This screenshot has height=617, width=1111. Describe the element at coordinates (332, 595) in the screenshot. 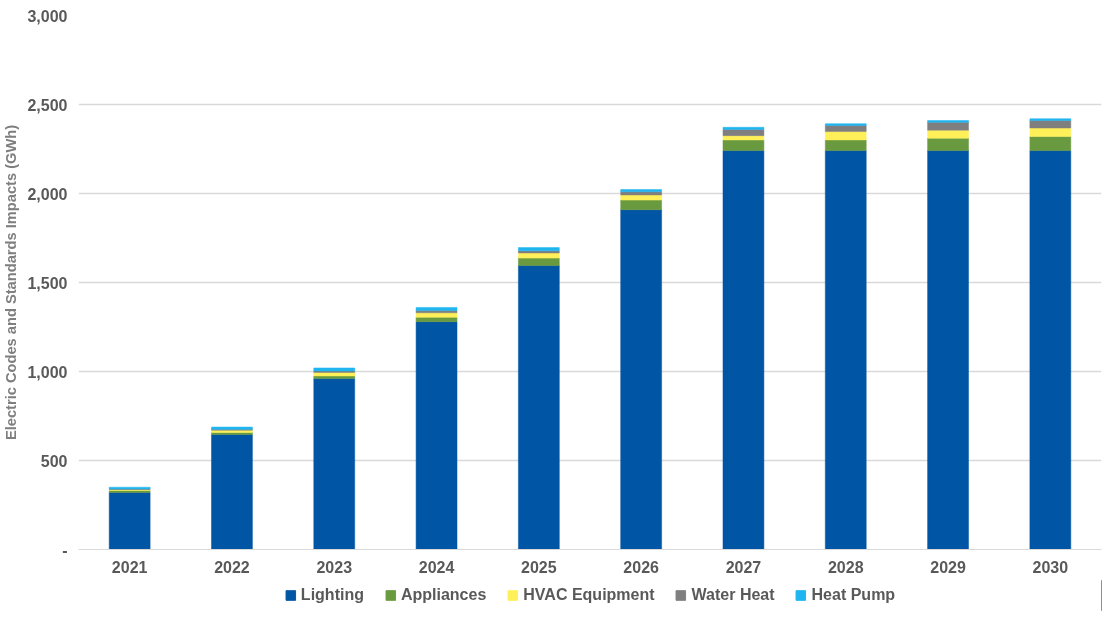

I see `legend-label: Lighting` at that location.